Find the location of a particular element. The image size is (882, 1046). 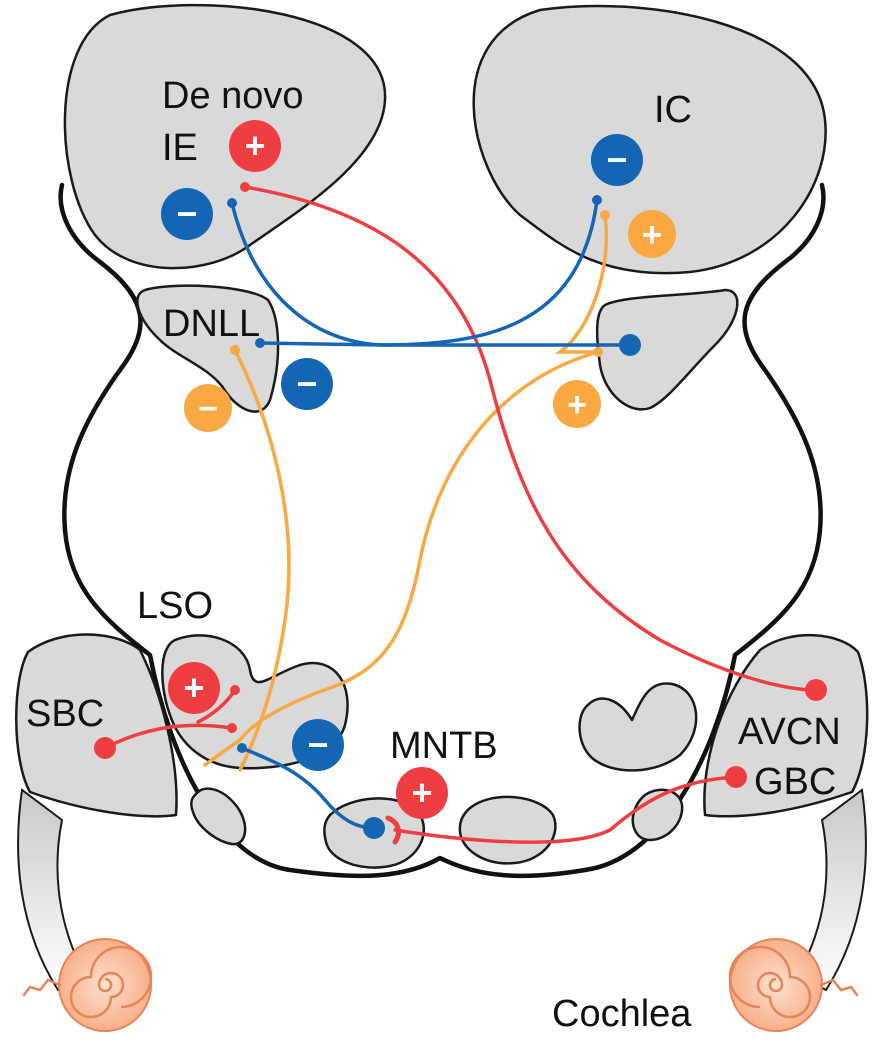

ic-label: IC is located at coordinates (673, 110).